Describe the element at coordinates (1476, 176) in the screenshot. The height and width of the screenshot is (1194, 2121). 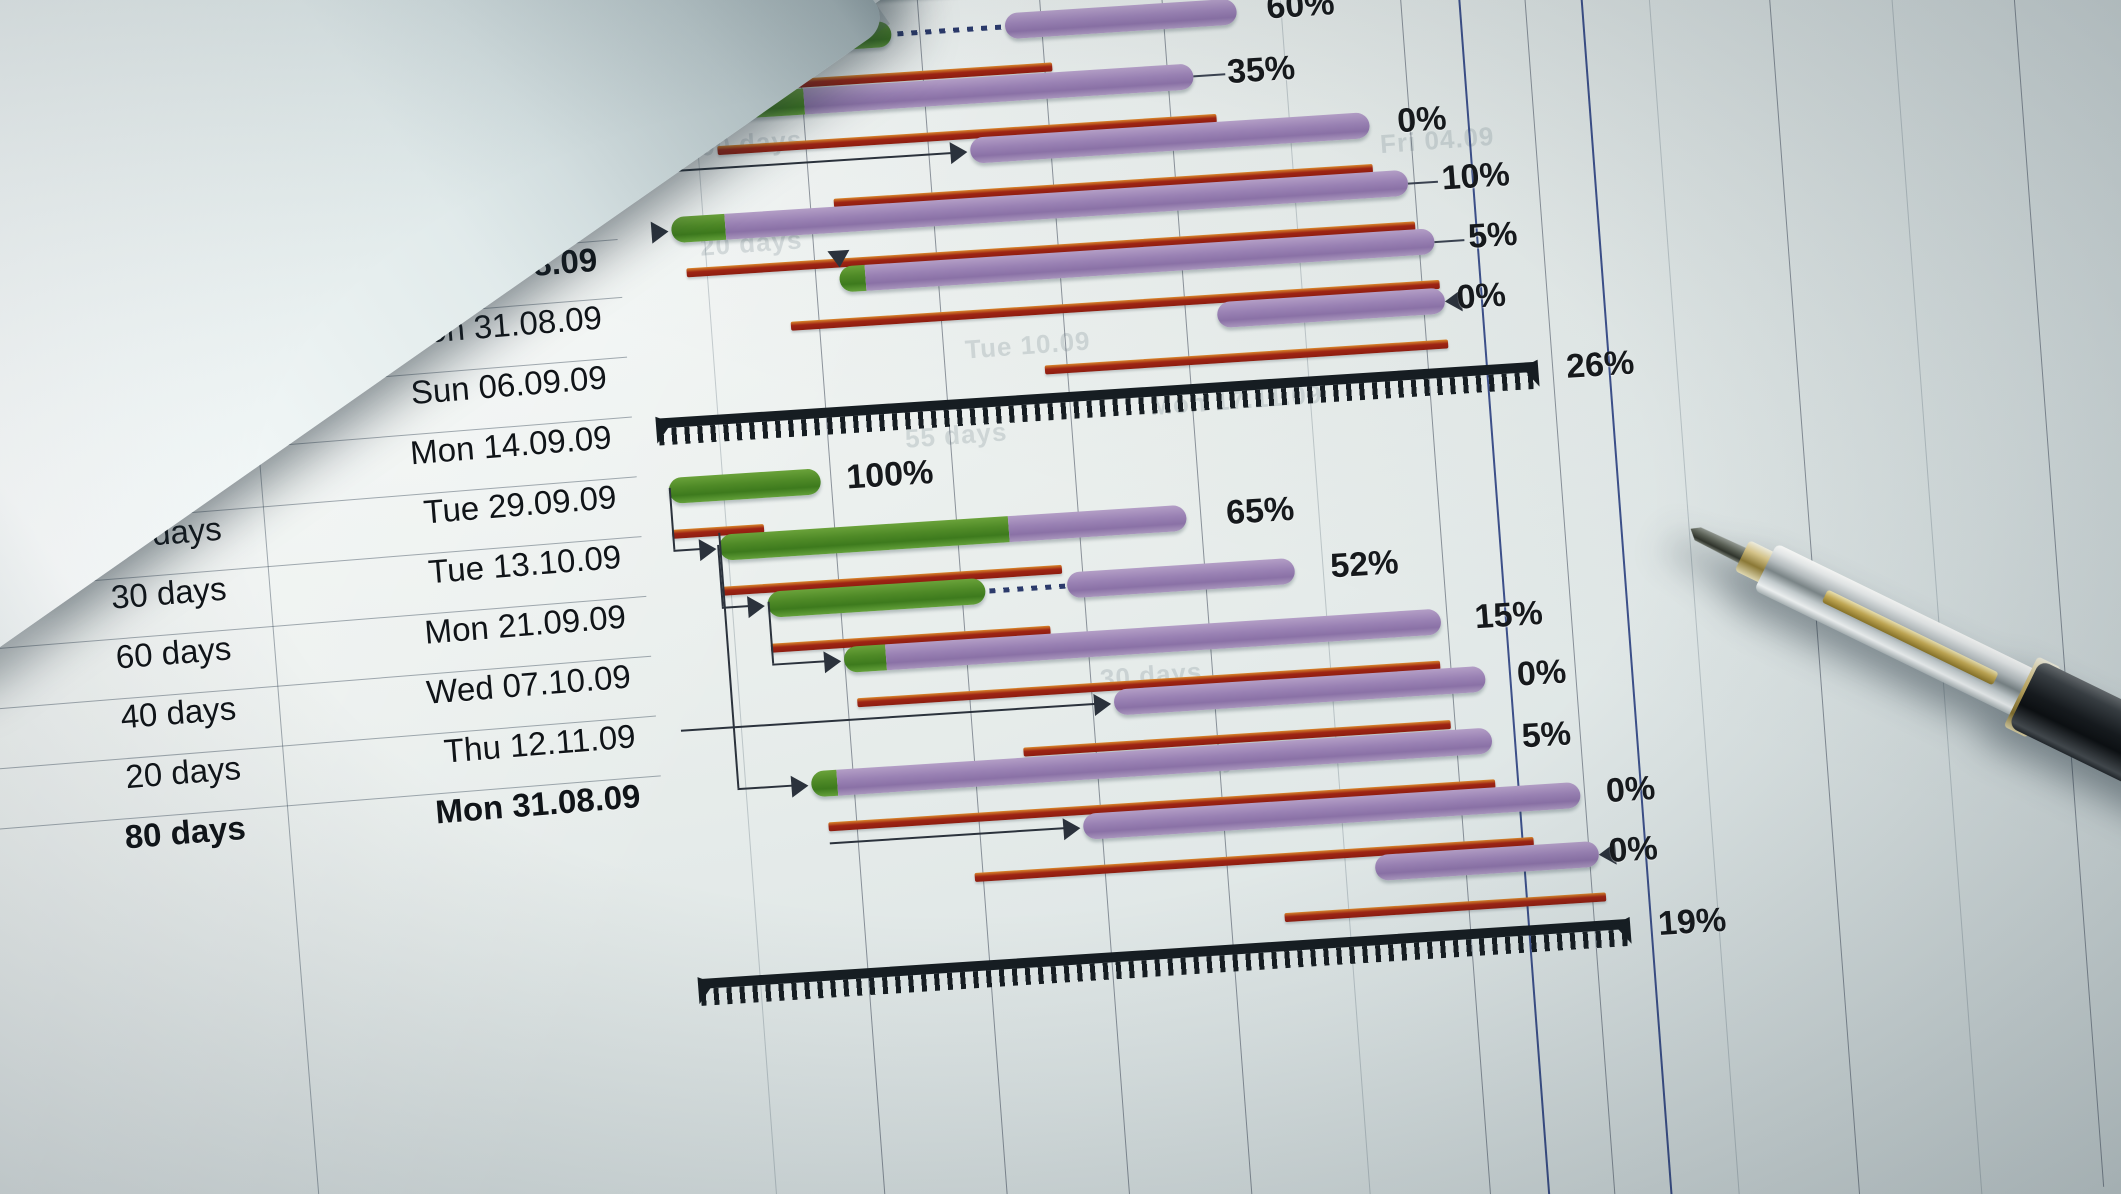
I see `task-percent-label: 10%` at that location.